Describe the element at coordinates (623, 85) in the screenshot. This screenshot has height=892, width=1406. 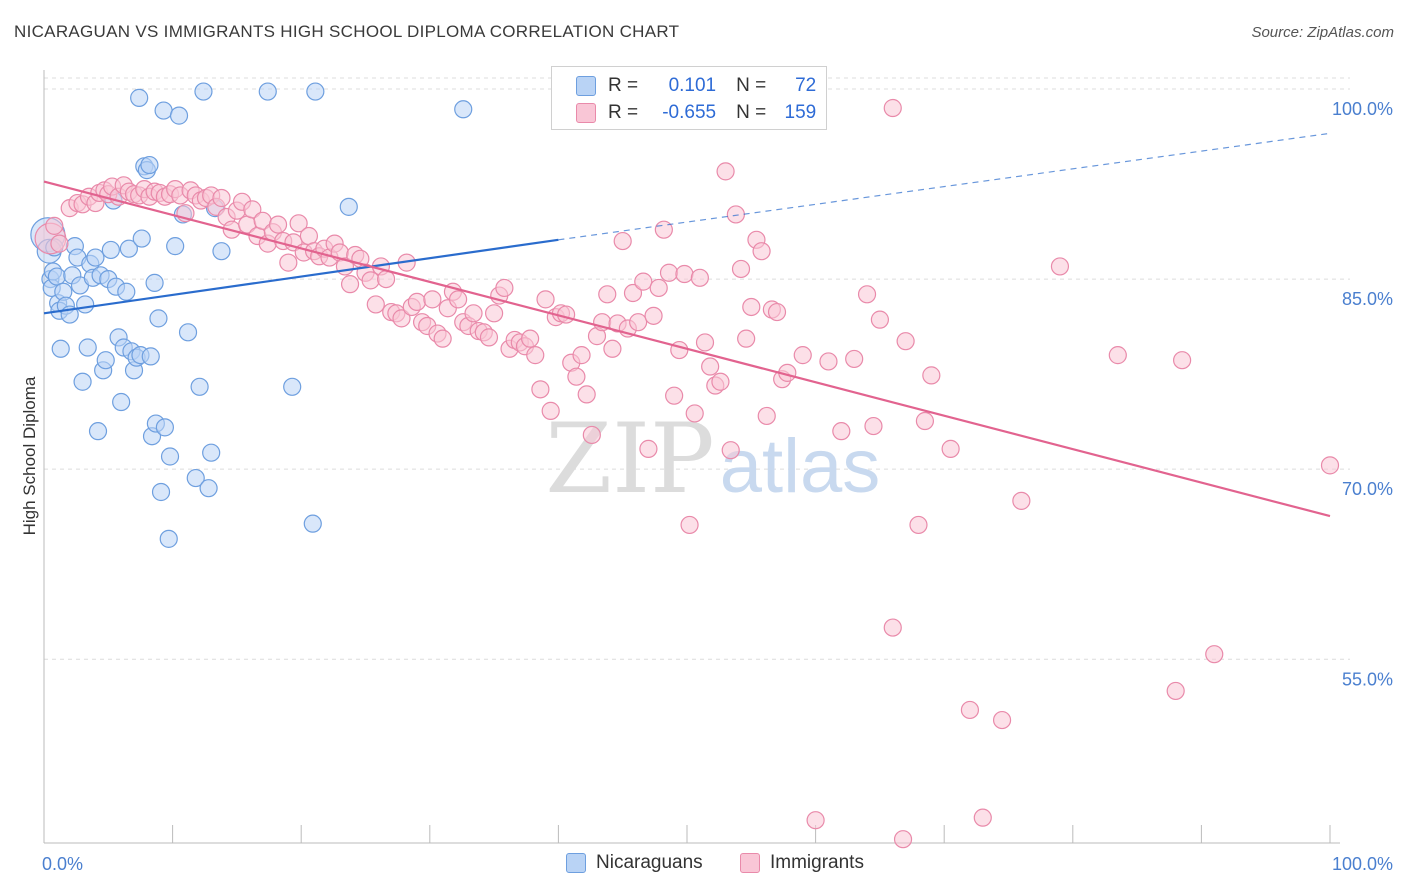
I see `r-label: R =` at that location.